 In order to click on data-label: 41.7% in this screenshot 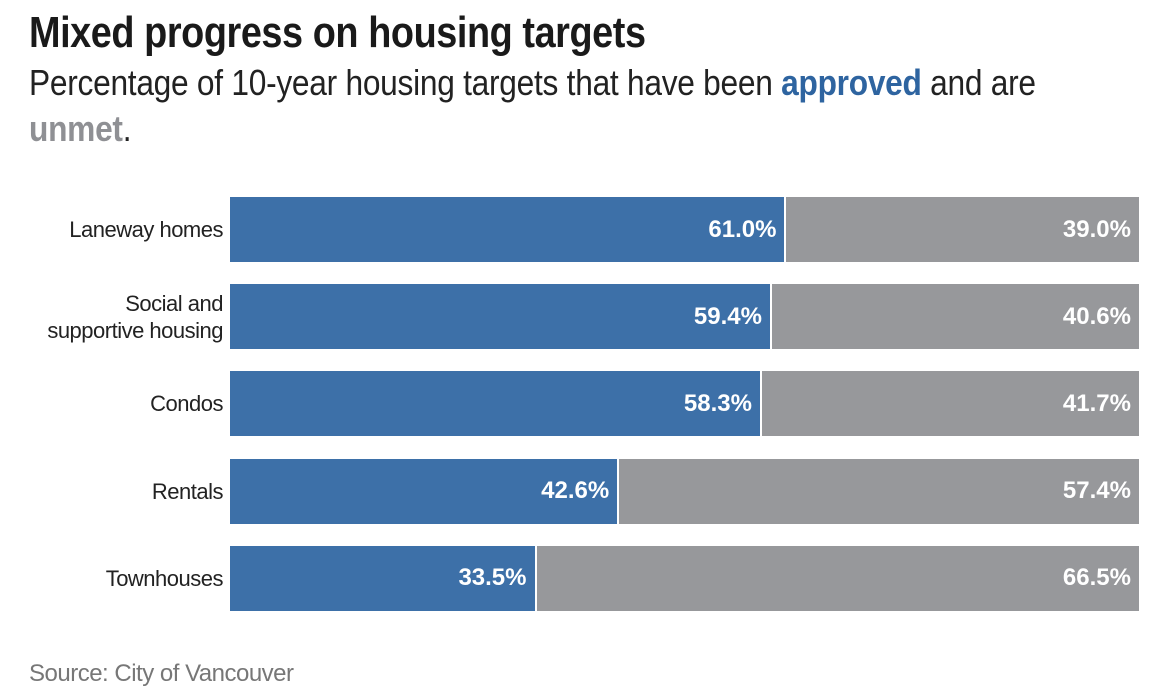, I will do `click(1096, 403)`.